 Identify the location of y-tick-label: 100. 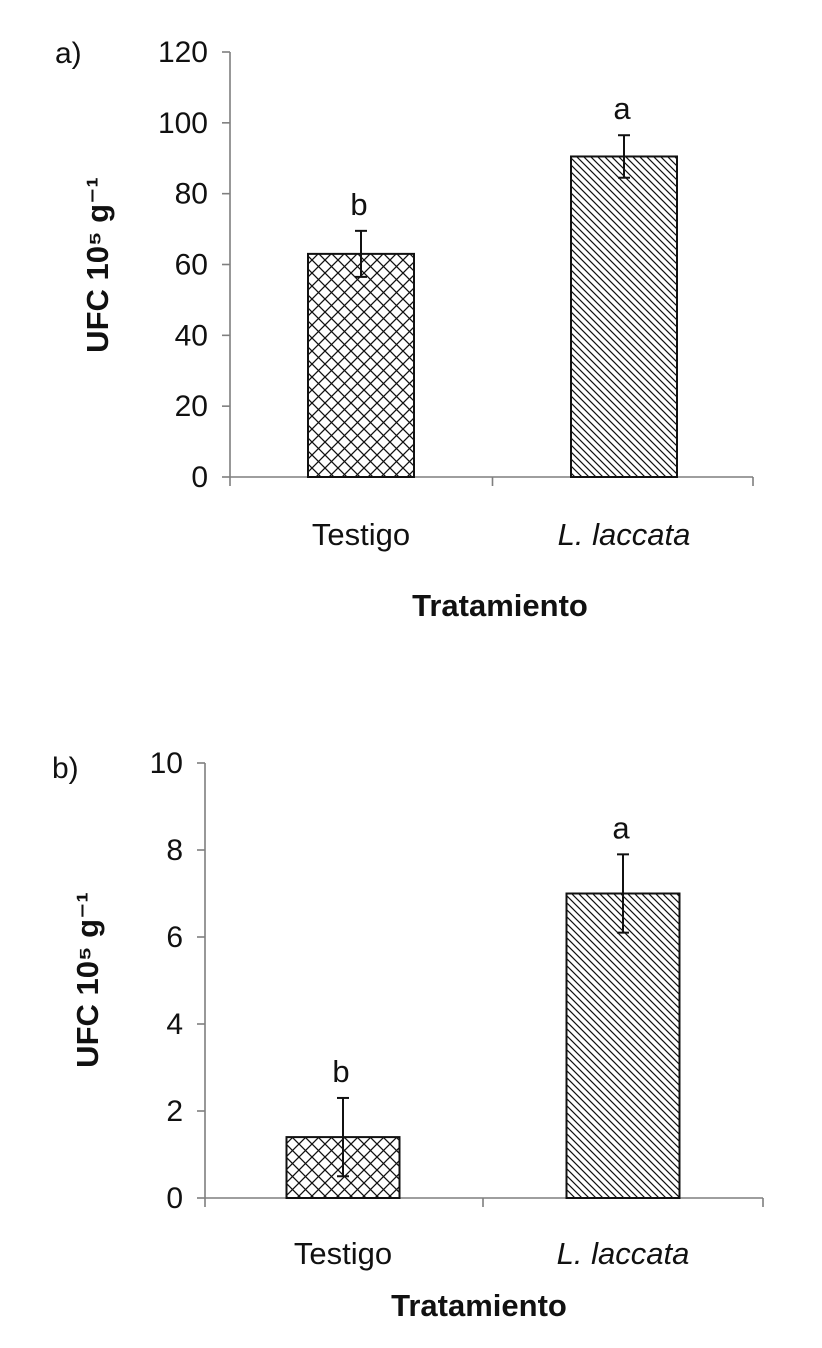
(183, 123).